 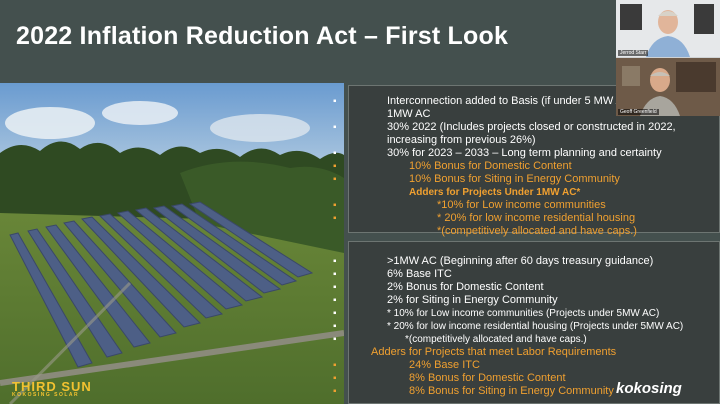 I want to click on video-tile: Geoff Greenfield, so click(x=668, y=87).